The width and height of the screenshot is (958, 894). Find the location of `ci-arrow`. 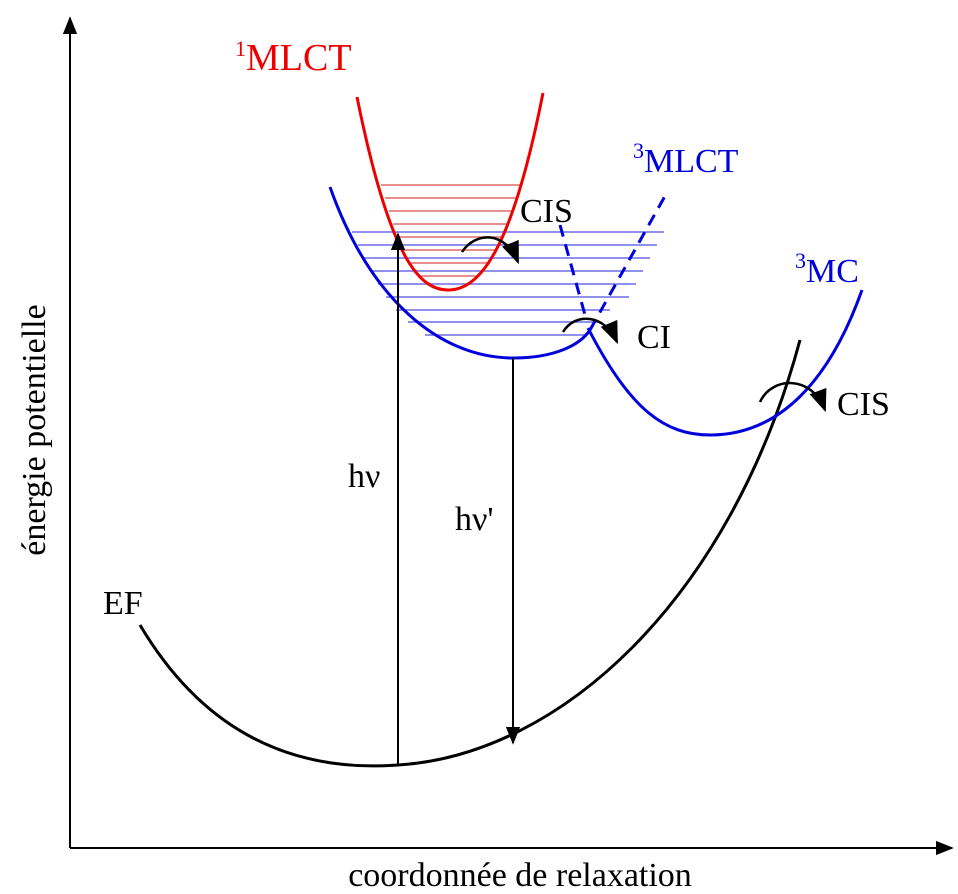

ci-arrow is located at coordinates (590, 331).